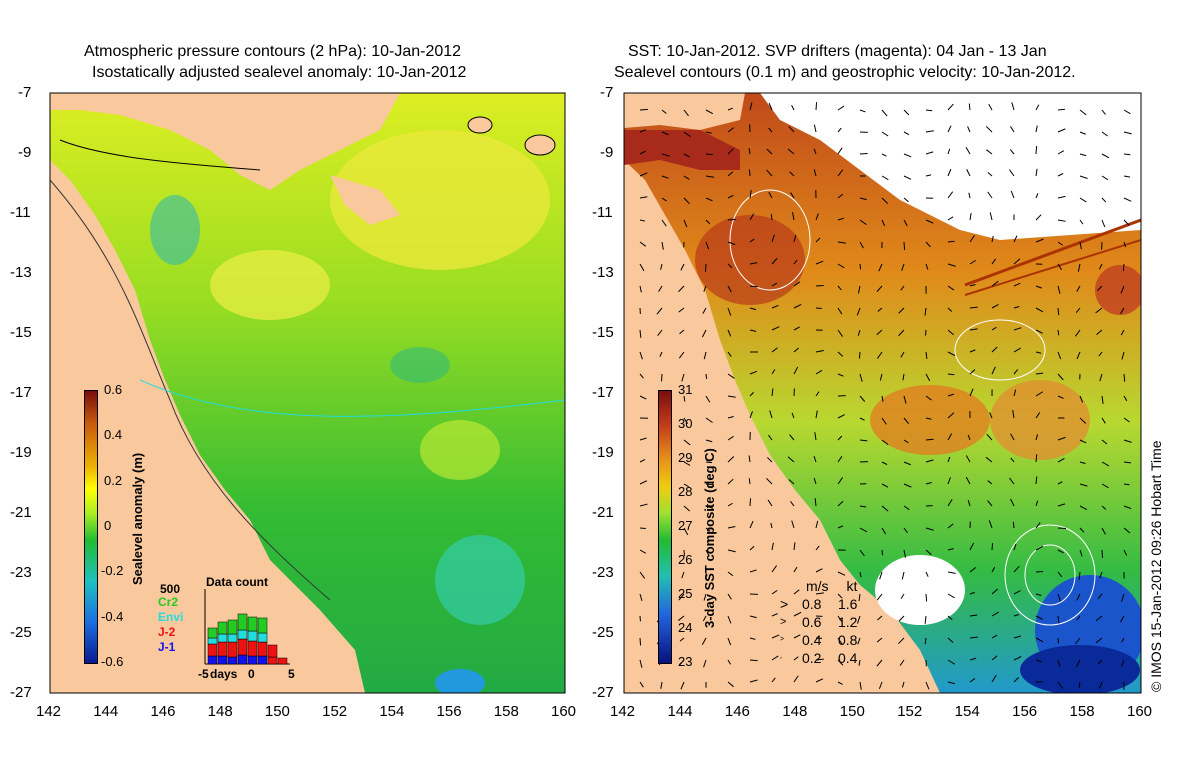 The height and width of the screenshot is (780, 1200). I want to click on colorbar-tick-label: 30, so click(685, 423).